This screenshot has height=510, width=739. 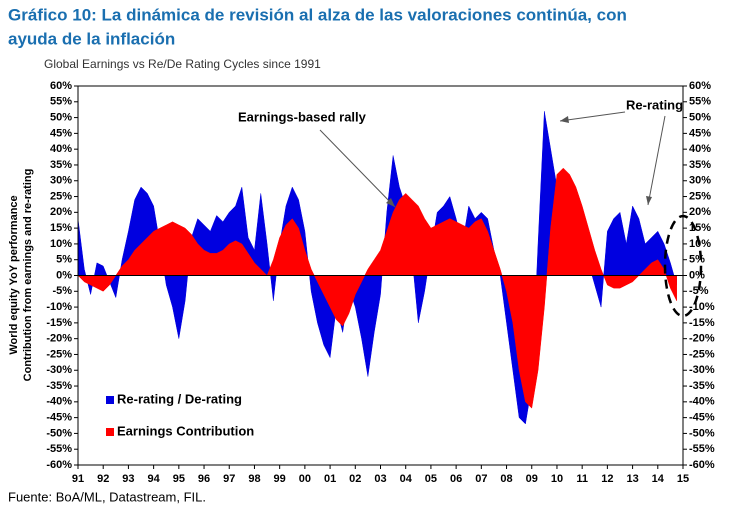 What do you see at coordinates (700, 181) in the screenshot?
I see `y2-tick-label: 30%` at bounding box center [700, 181].